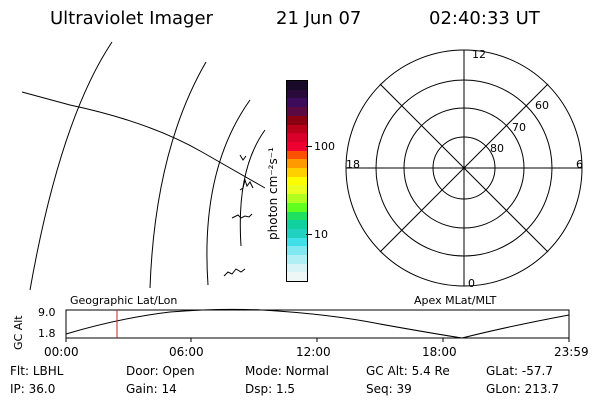  What do you see at coordinates (408, 371) in the screenshot?
I see `status-gc-alt: GC Alt: 5.4 Re` at bounding box center [408, 371].